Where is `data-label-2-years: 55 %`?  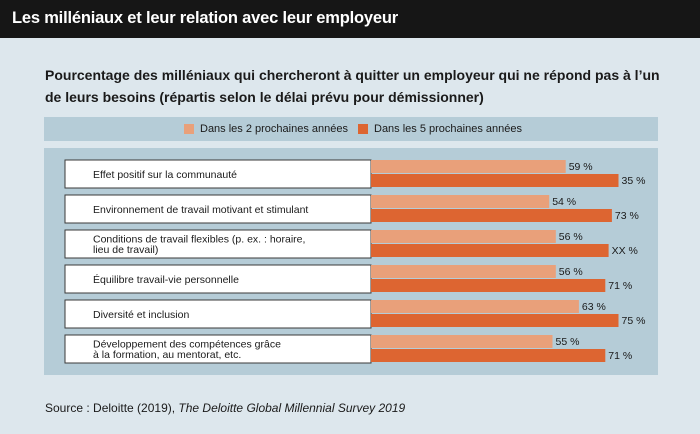
data-label-2-years: 55 % is located at coordinates (568, 342).